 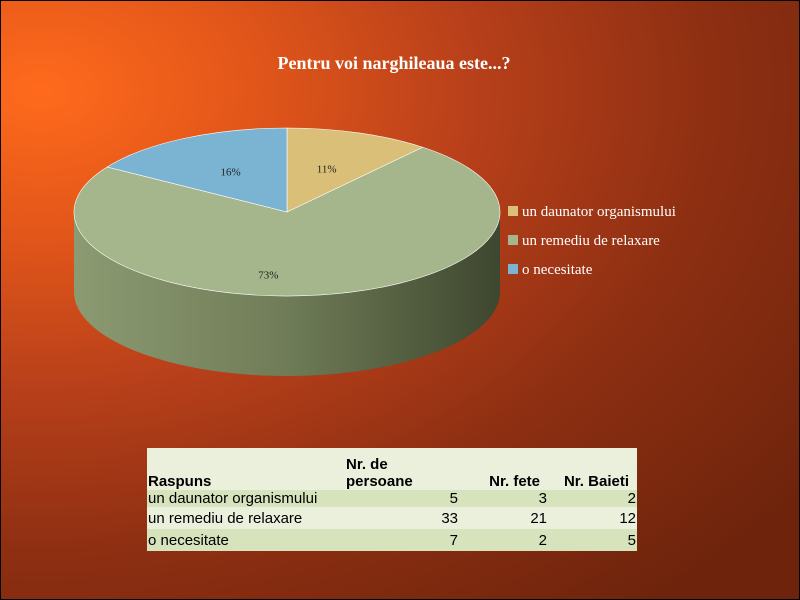 I want to click on header-nr-fete: Nr. fete, so click(x=503, y=469).